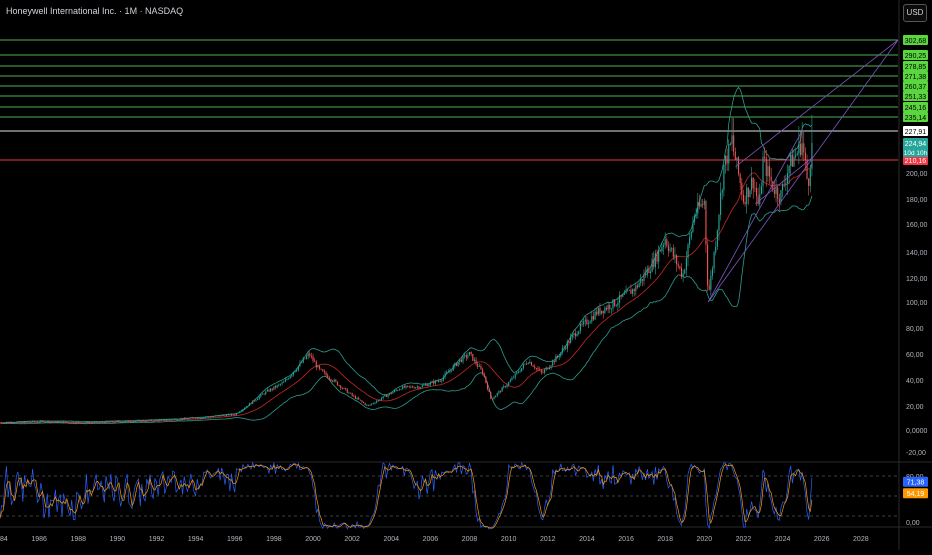 This screenshot has height=555, width=932. I want to click on time-tick-label: 1992, so click(157, 539).